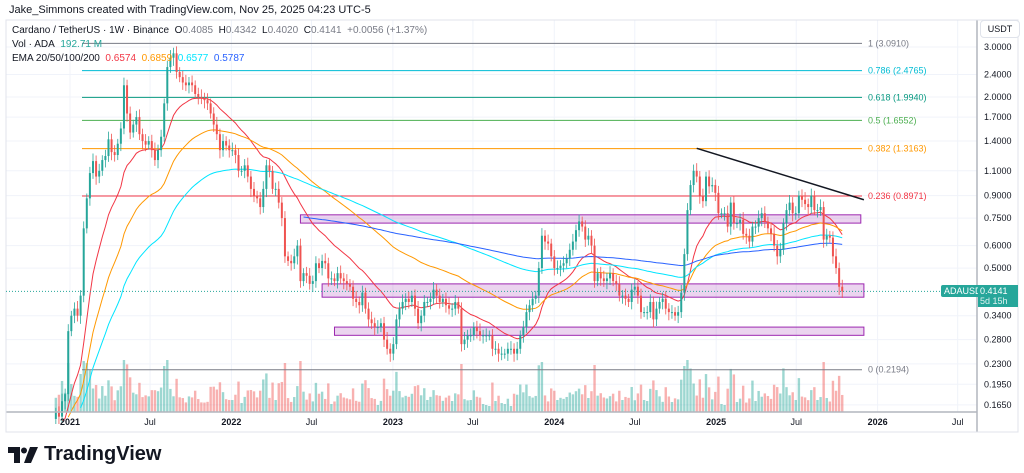  I want to click on price-tick: 2.4000, so click(998, 75).